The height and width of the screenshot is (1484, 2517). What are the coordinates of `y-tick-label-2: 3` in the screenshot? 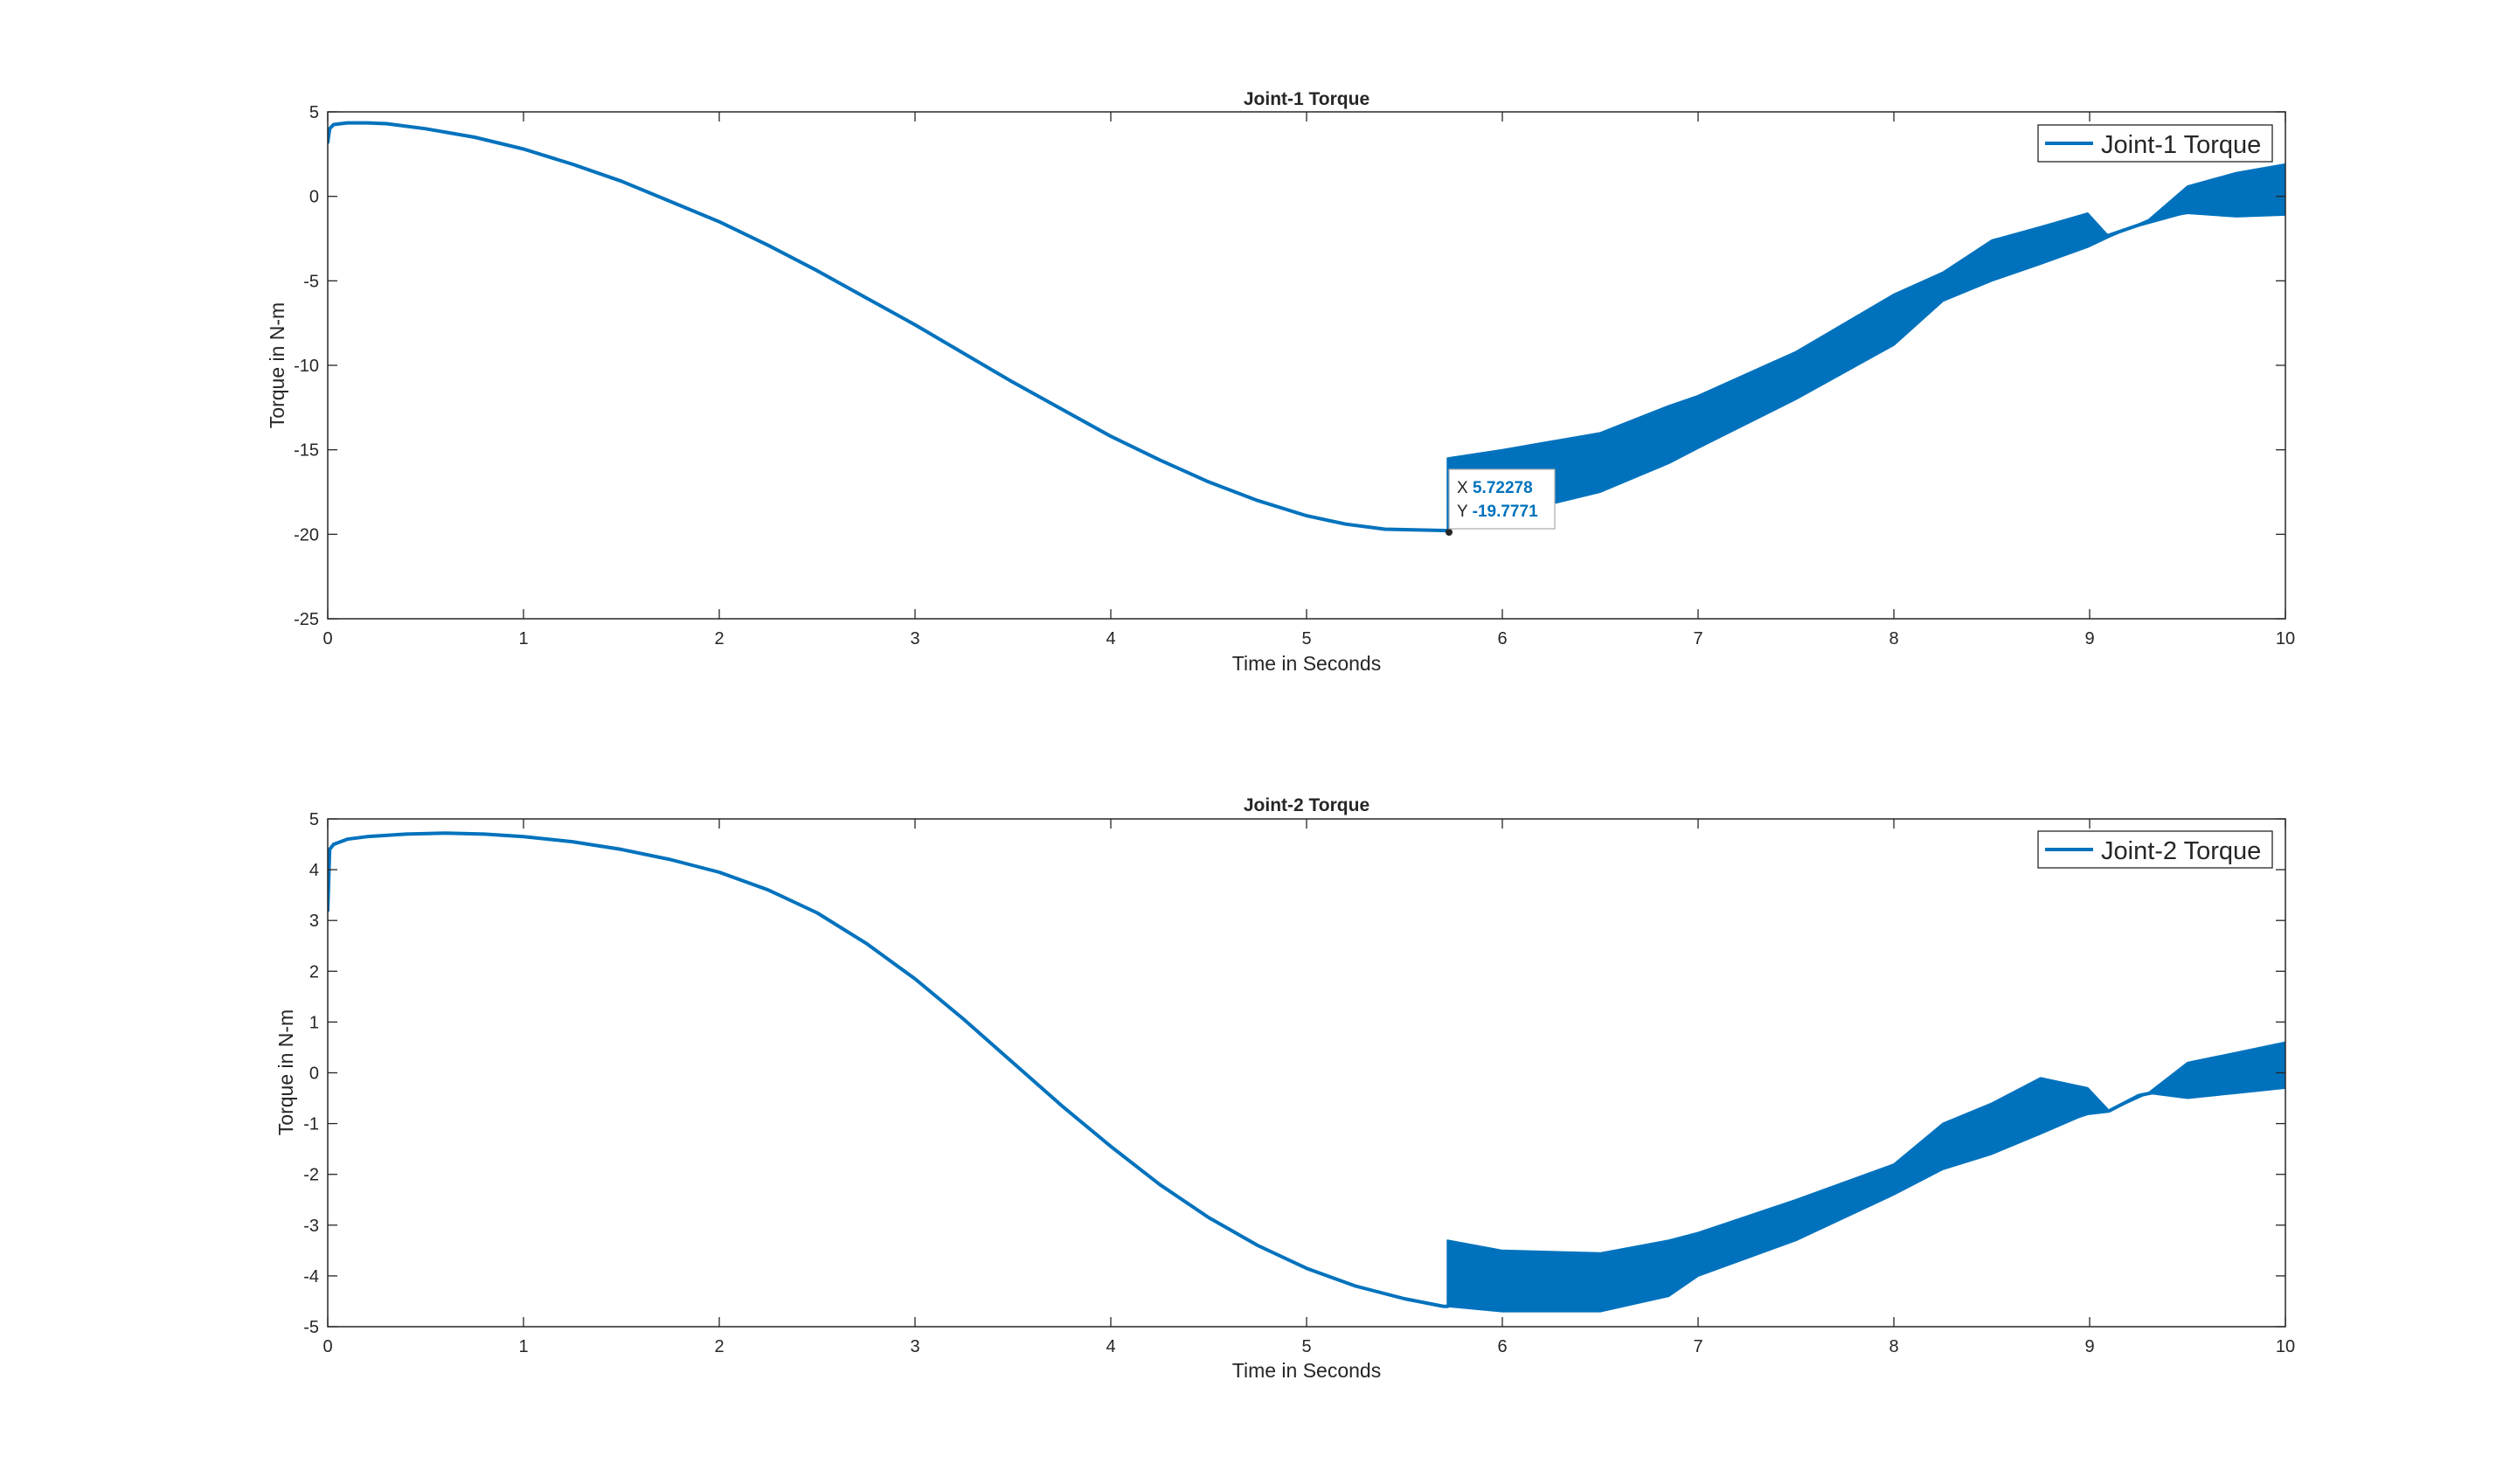 It's located at (314, 922).